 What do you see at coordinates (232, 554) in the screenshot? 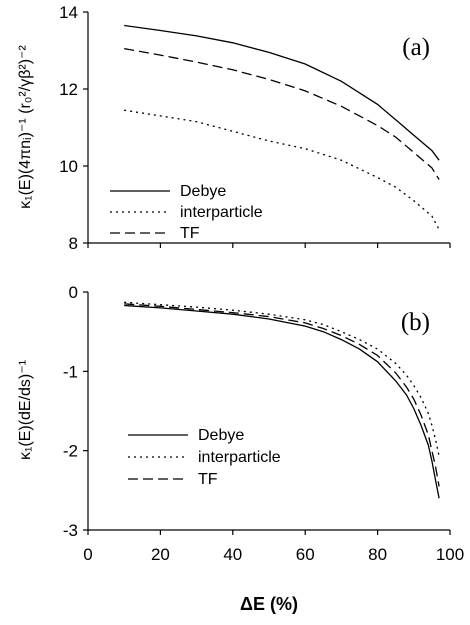
I see `x-tick-label: 40` at bounding box center [232, 554].